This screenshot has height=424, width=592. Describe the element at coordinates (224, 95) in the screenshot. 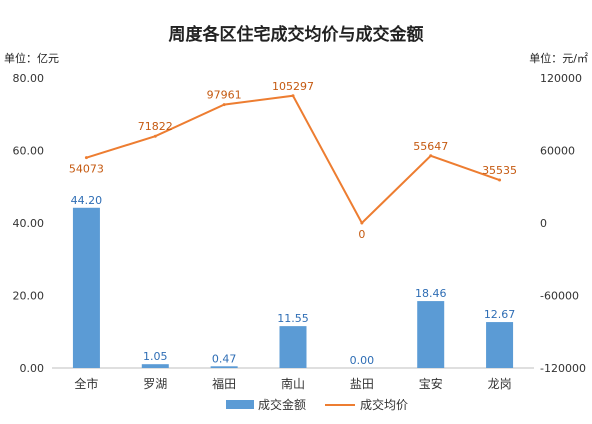

I see `line-data-label: 97961` at that location.